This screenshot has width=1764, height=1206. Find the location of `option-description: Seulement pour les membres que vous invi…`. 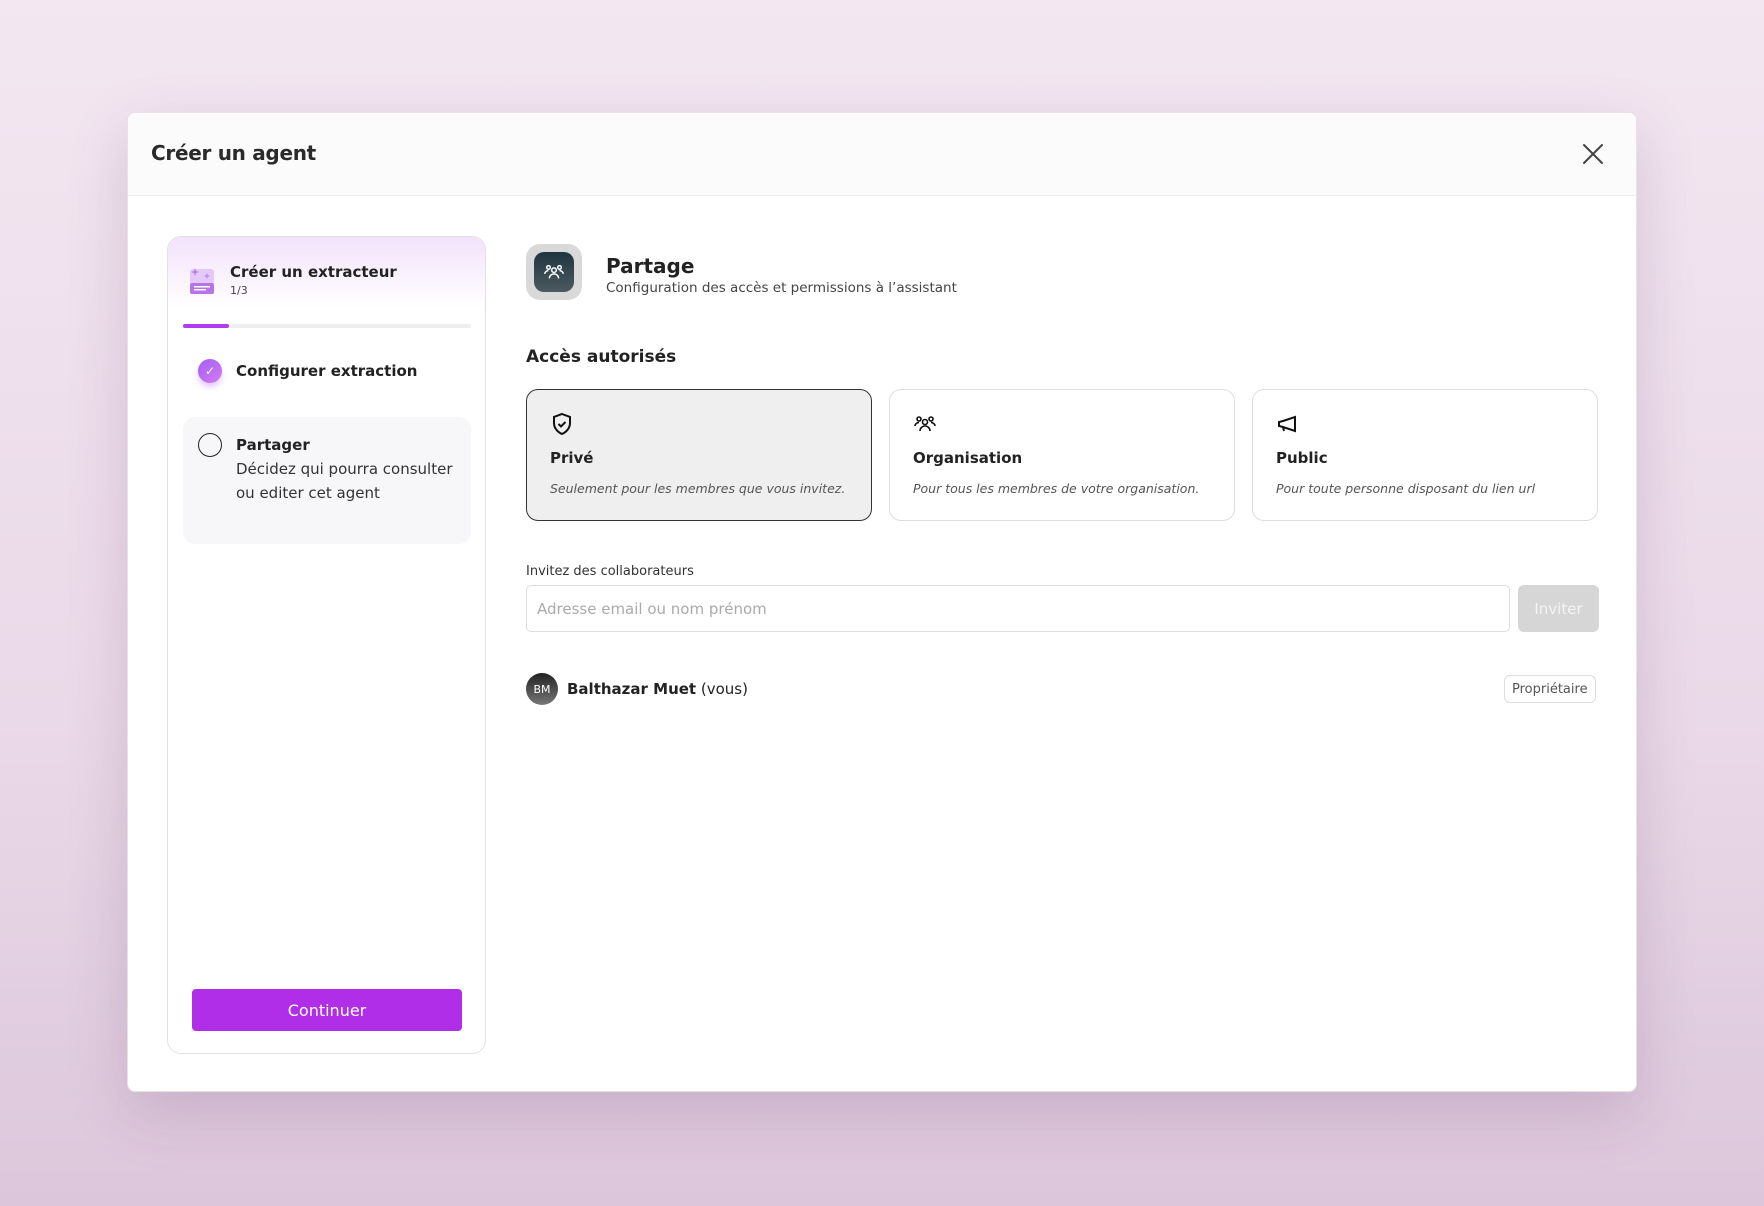

option-description: Seulement pour les membres que vous invi… is located at coordinates (698, 488).